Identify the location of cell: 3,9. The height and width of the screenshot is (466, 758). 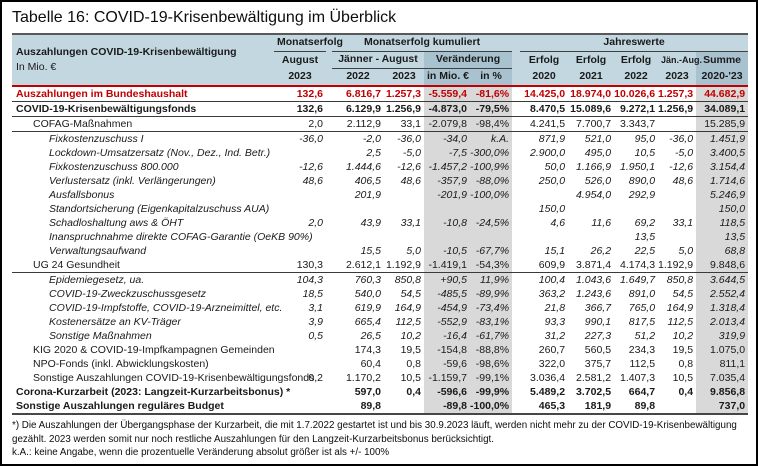
(315, 322).